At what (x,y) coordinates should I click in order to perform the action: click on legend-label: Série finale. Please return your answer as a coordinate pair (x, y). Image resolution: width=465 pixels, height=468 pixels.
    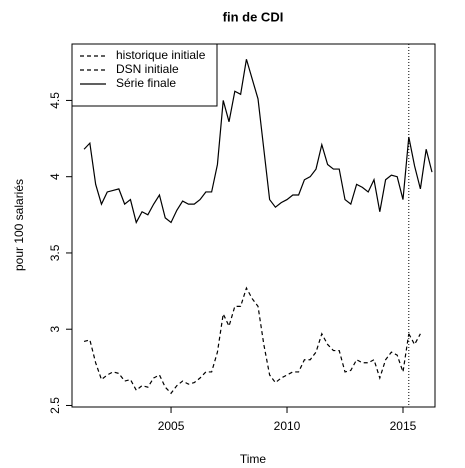
    Looking at the image, I should click on (146, 83).